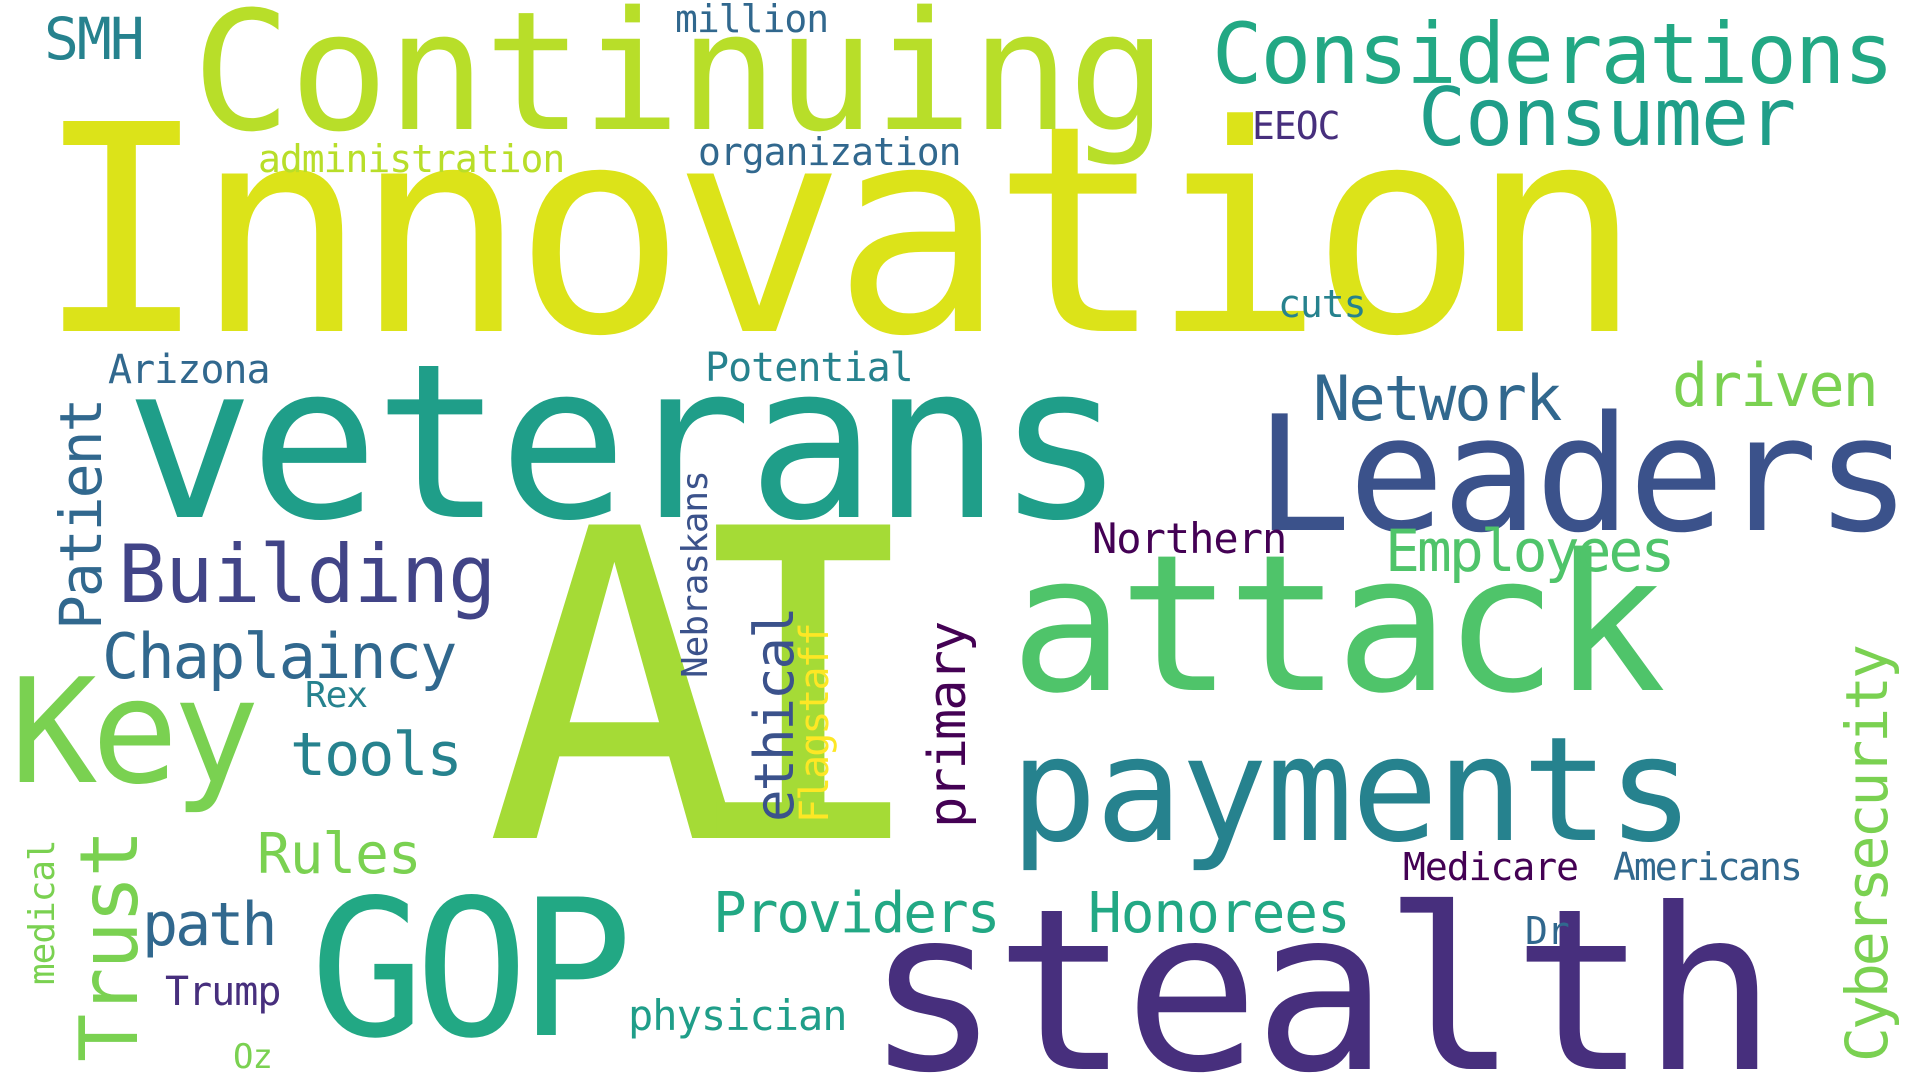 This screenshot has height=1080, width=1920. I want to click on word-flagstaff: Flagstaff, so click(815, 723).